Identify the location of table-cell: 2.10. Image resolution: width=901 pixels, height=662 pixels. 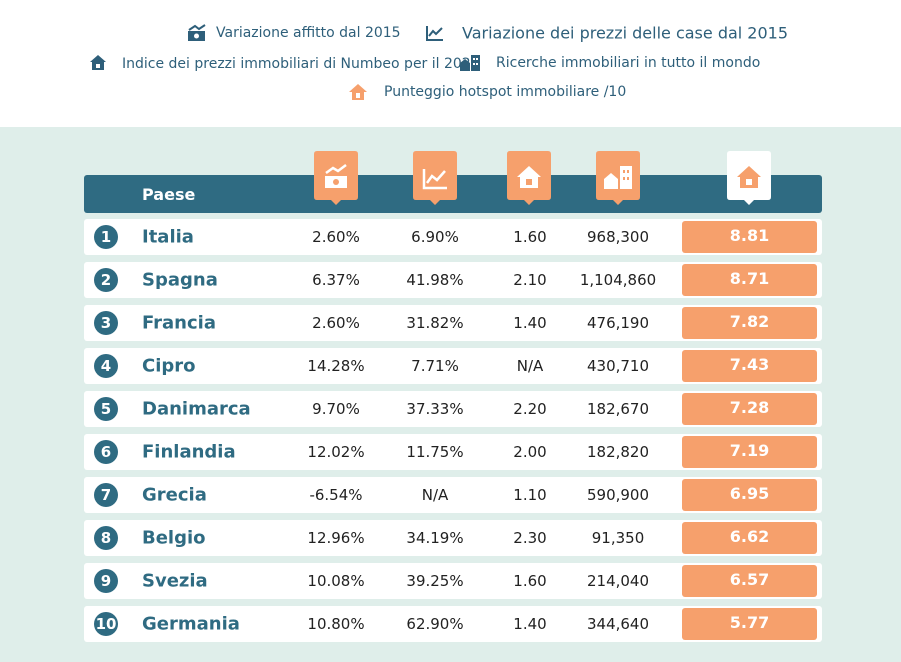
(530, 280).